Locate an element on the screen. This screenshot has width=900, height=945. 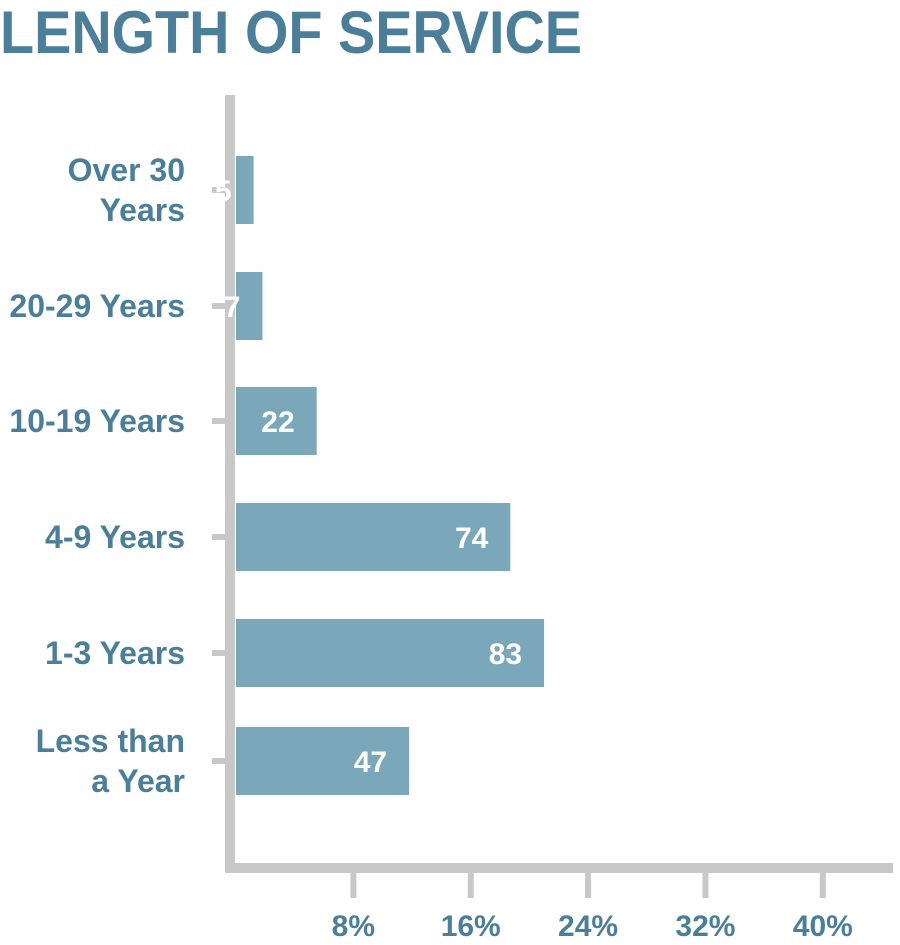
x-tick-label: 8% is located at coordinates (353, 926).